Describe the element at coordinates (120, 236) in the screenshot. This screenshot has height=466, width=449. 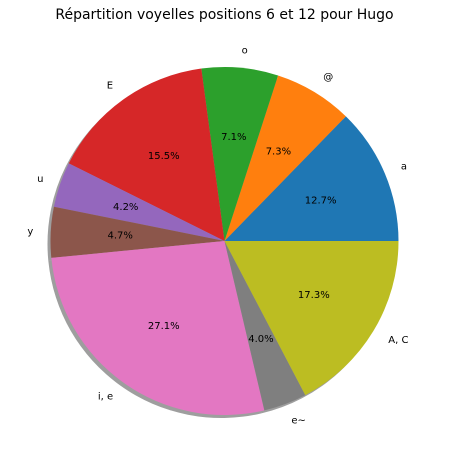
I see `pct-label-y: 4.7%` at that location.